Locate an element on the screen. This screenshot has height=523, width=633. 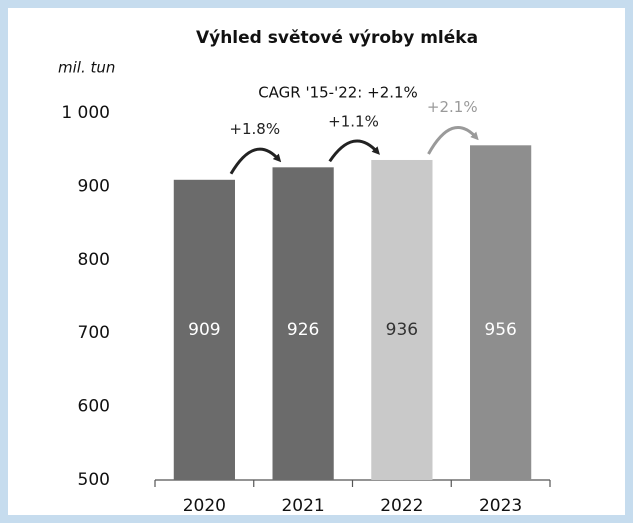
x-tick-label: 2022 is located at coordinates (401, 506).